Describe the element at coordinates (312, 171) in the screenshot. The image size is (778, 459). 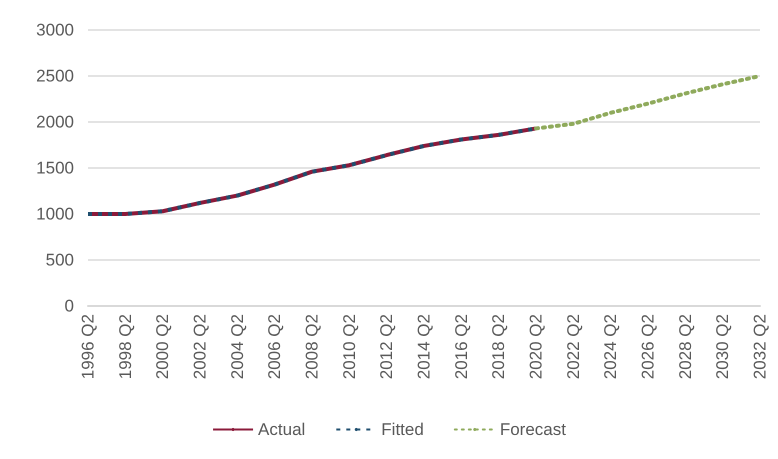
I see `line-series` at that location.